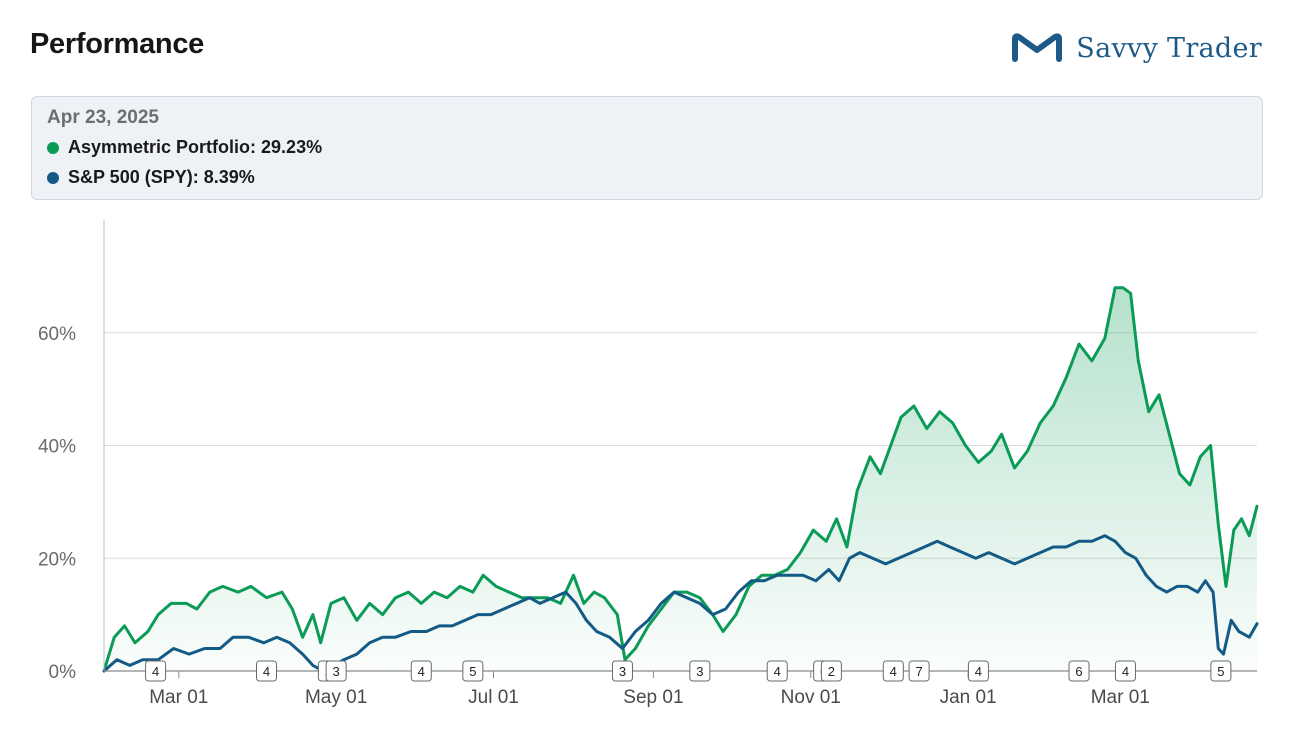  I want to click on event-marker-label: 2, so click(831, 671).